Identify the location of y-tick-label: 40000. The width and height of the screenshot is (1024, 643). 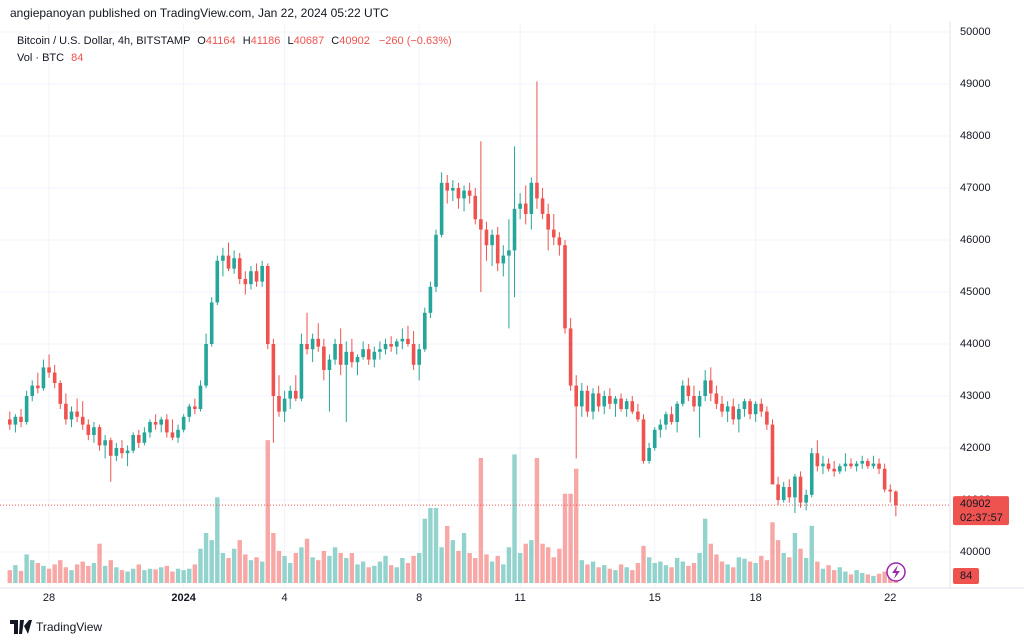
(975, 552).